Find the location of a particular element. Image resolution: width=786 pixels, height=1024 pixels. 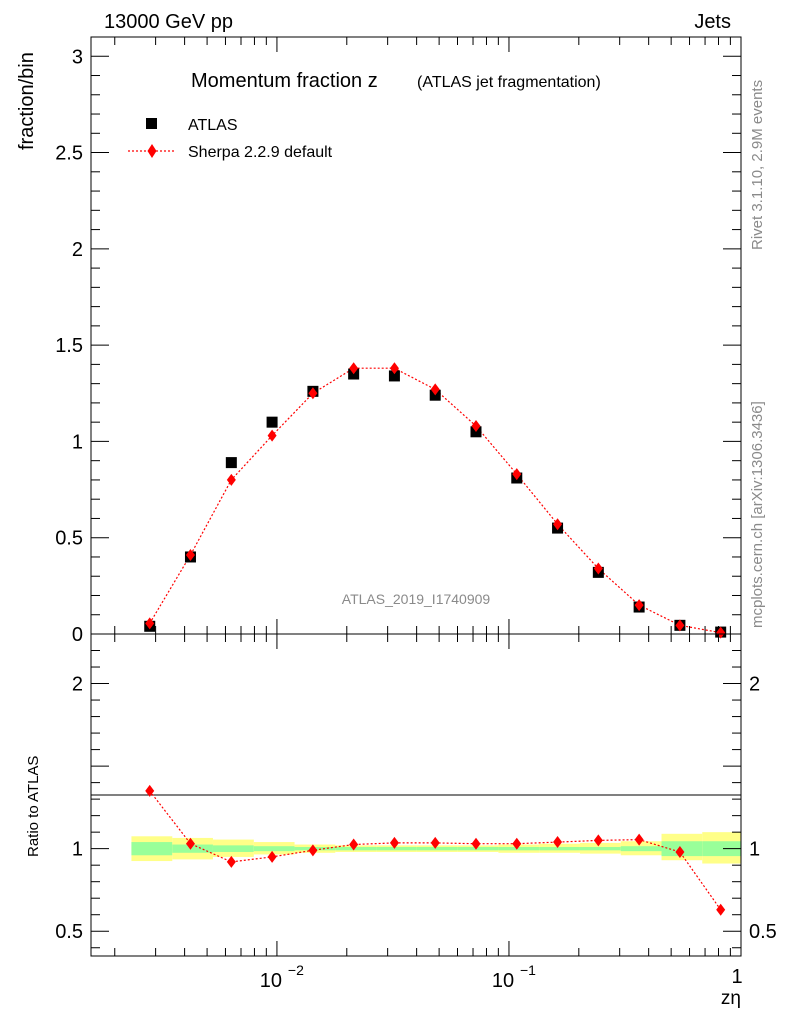

legend-atlas-marker is located at coordinates (151, 123).